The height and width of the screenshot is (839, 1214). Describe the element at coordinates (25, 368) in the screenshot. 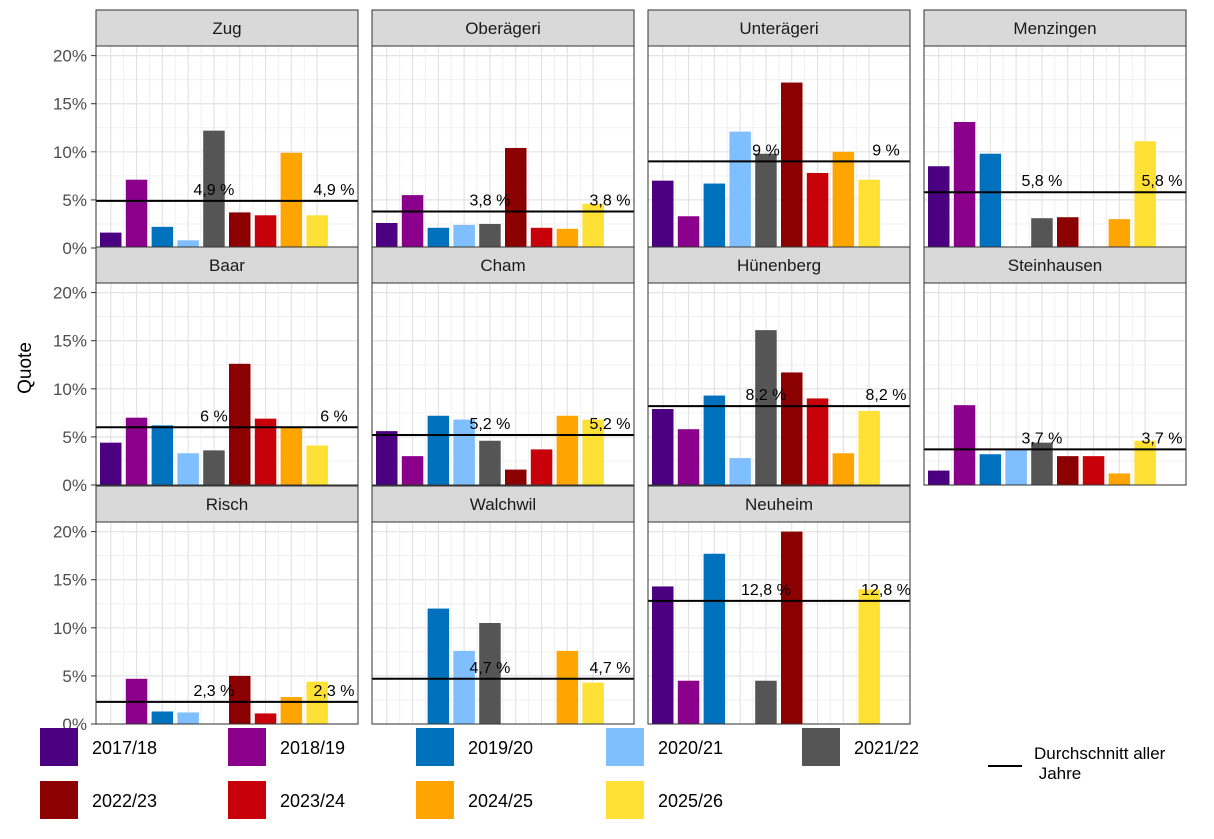

I see `y-axis-label: Quote` at that location.